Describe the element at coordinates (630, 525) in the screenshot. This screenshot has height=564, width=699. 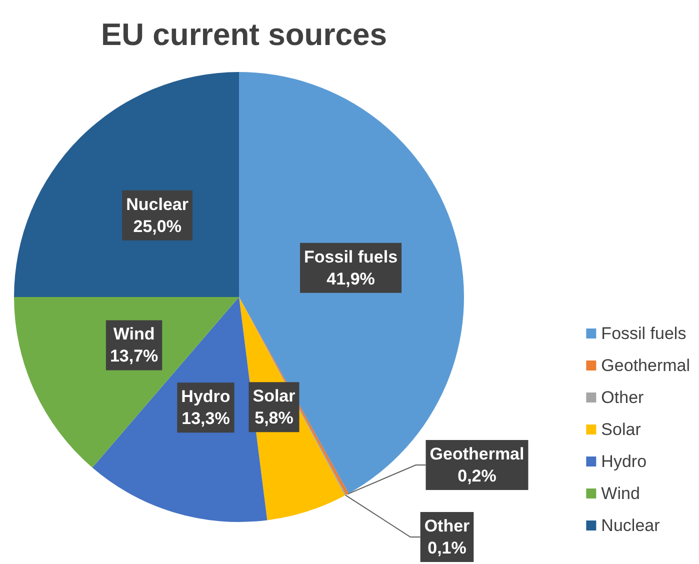
I see `legend-label: Nuclear` at that location.